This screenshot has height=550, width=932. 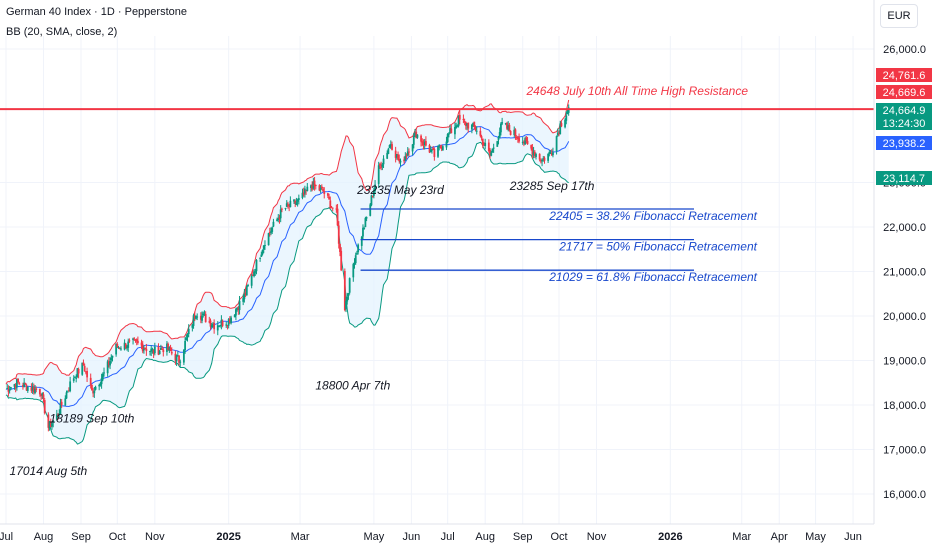 I want to click on indicator-legend: BB (20, SMA, close, 2), so click(x=62, y=32).